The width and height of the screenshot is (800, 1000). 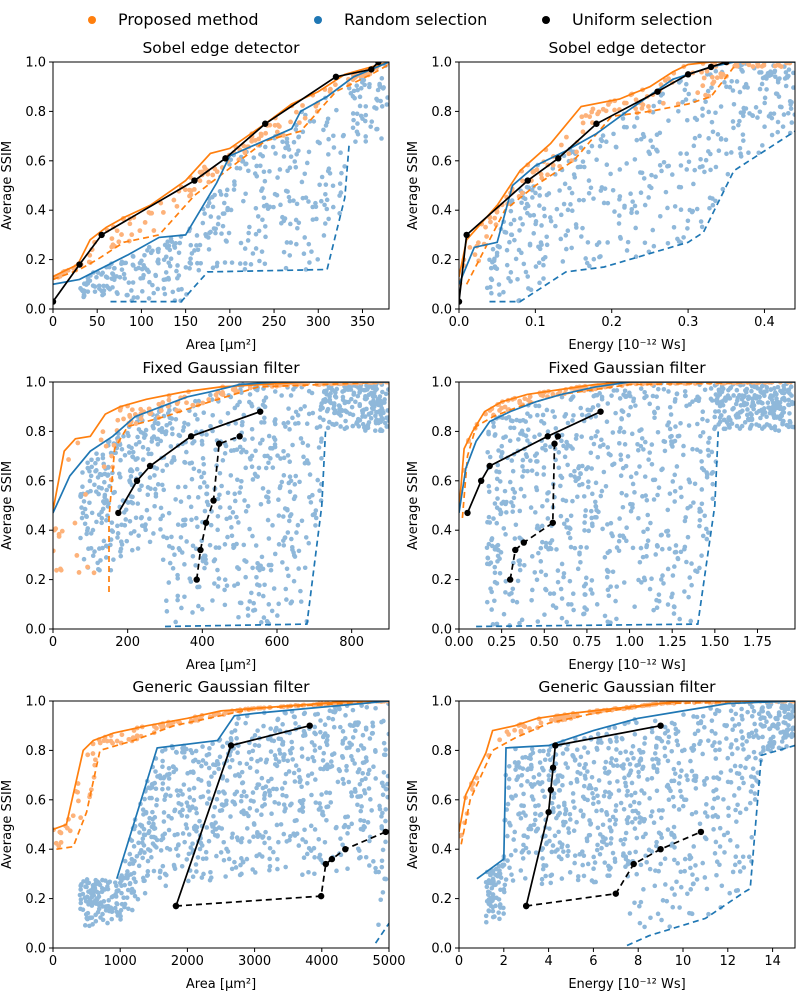 I want to click on proposed-method-front-line, so click(x=221, y=170).